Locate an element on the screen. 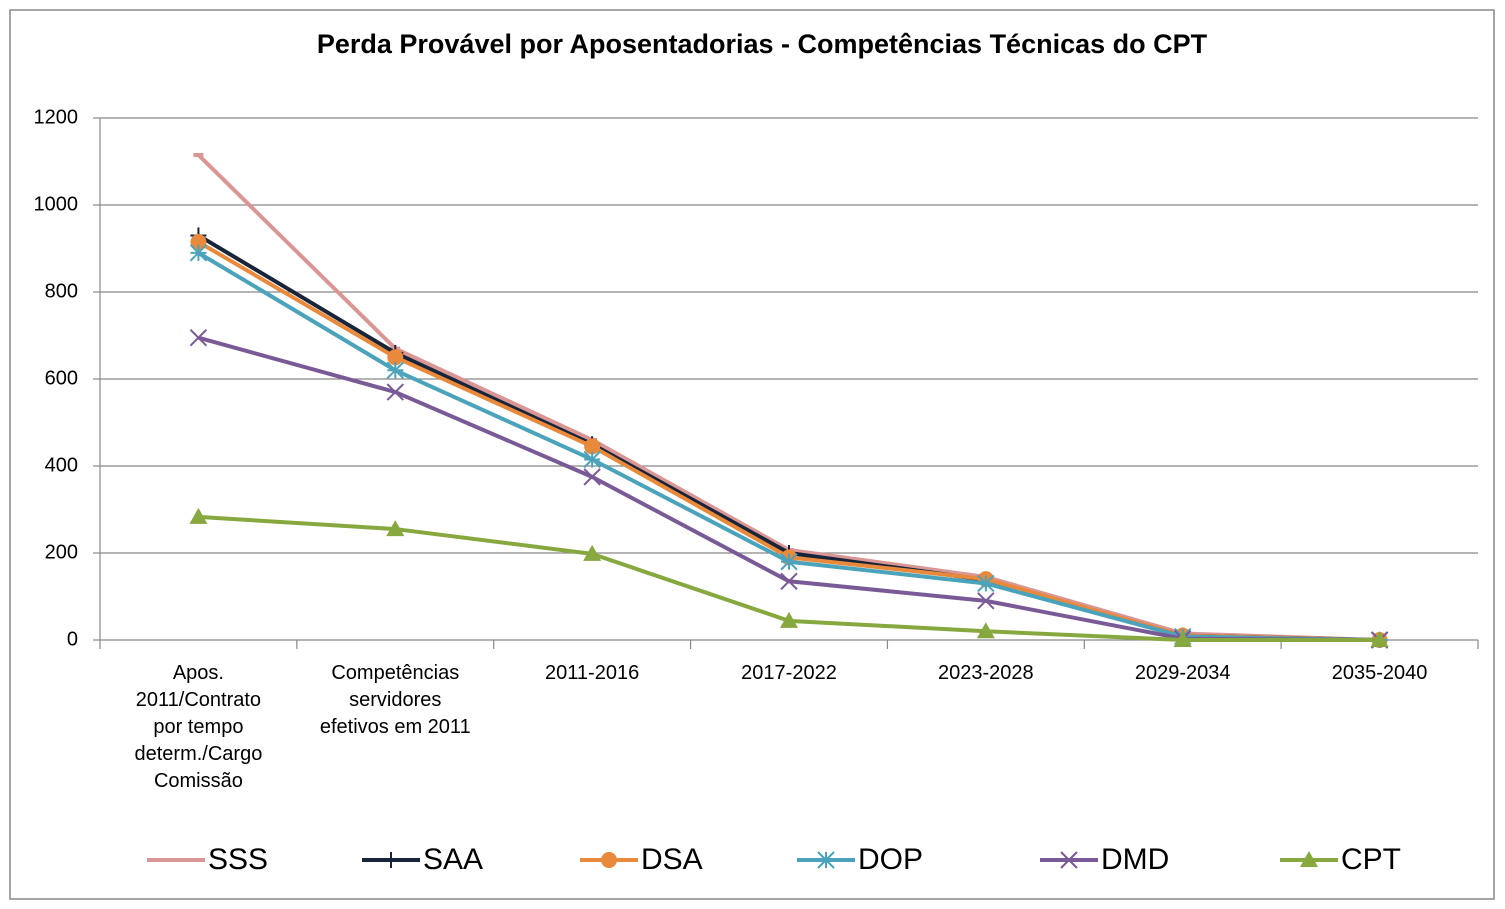 The width and height of the screenshot is (1505, 909). x-tick-label: 2029-2034 is located at coordinates (1182, 673).